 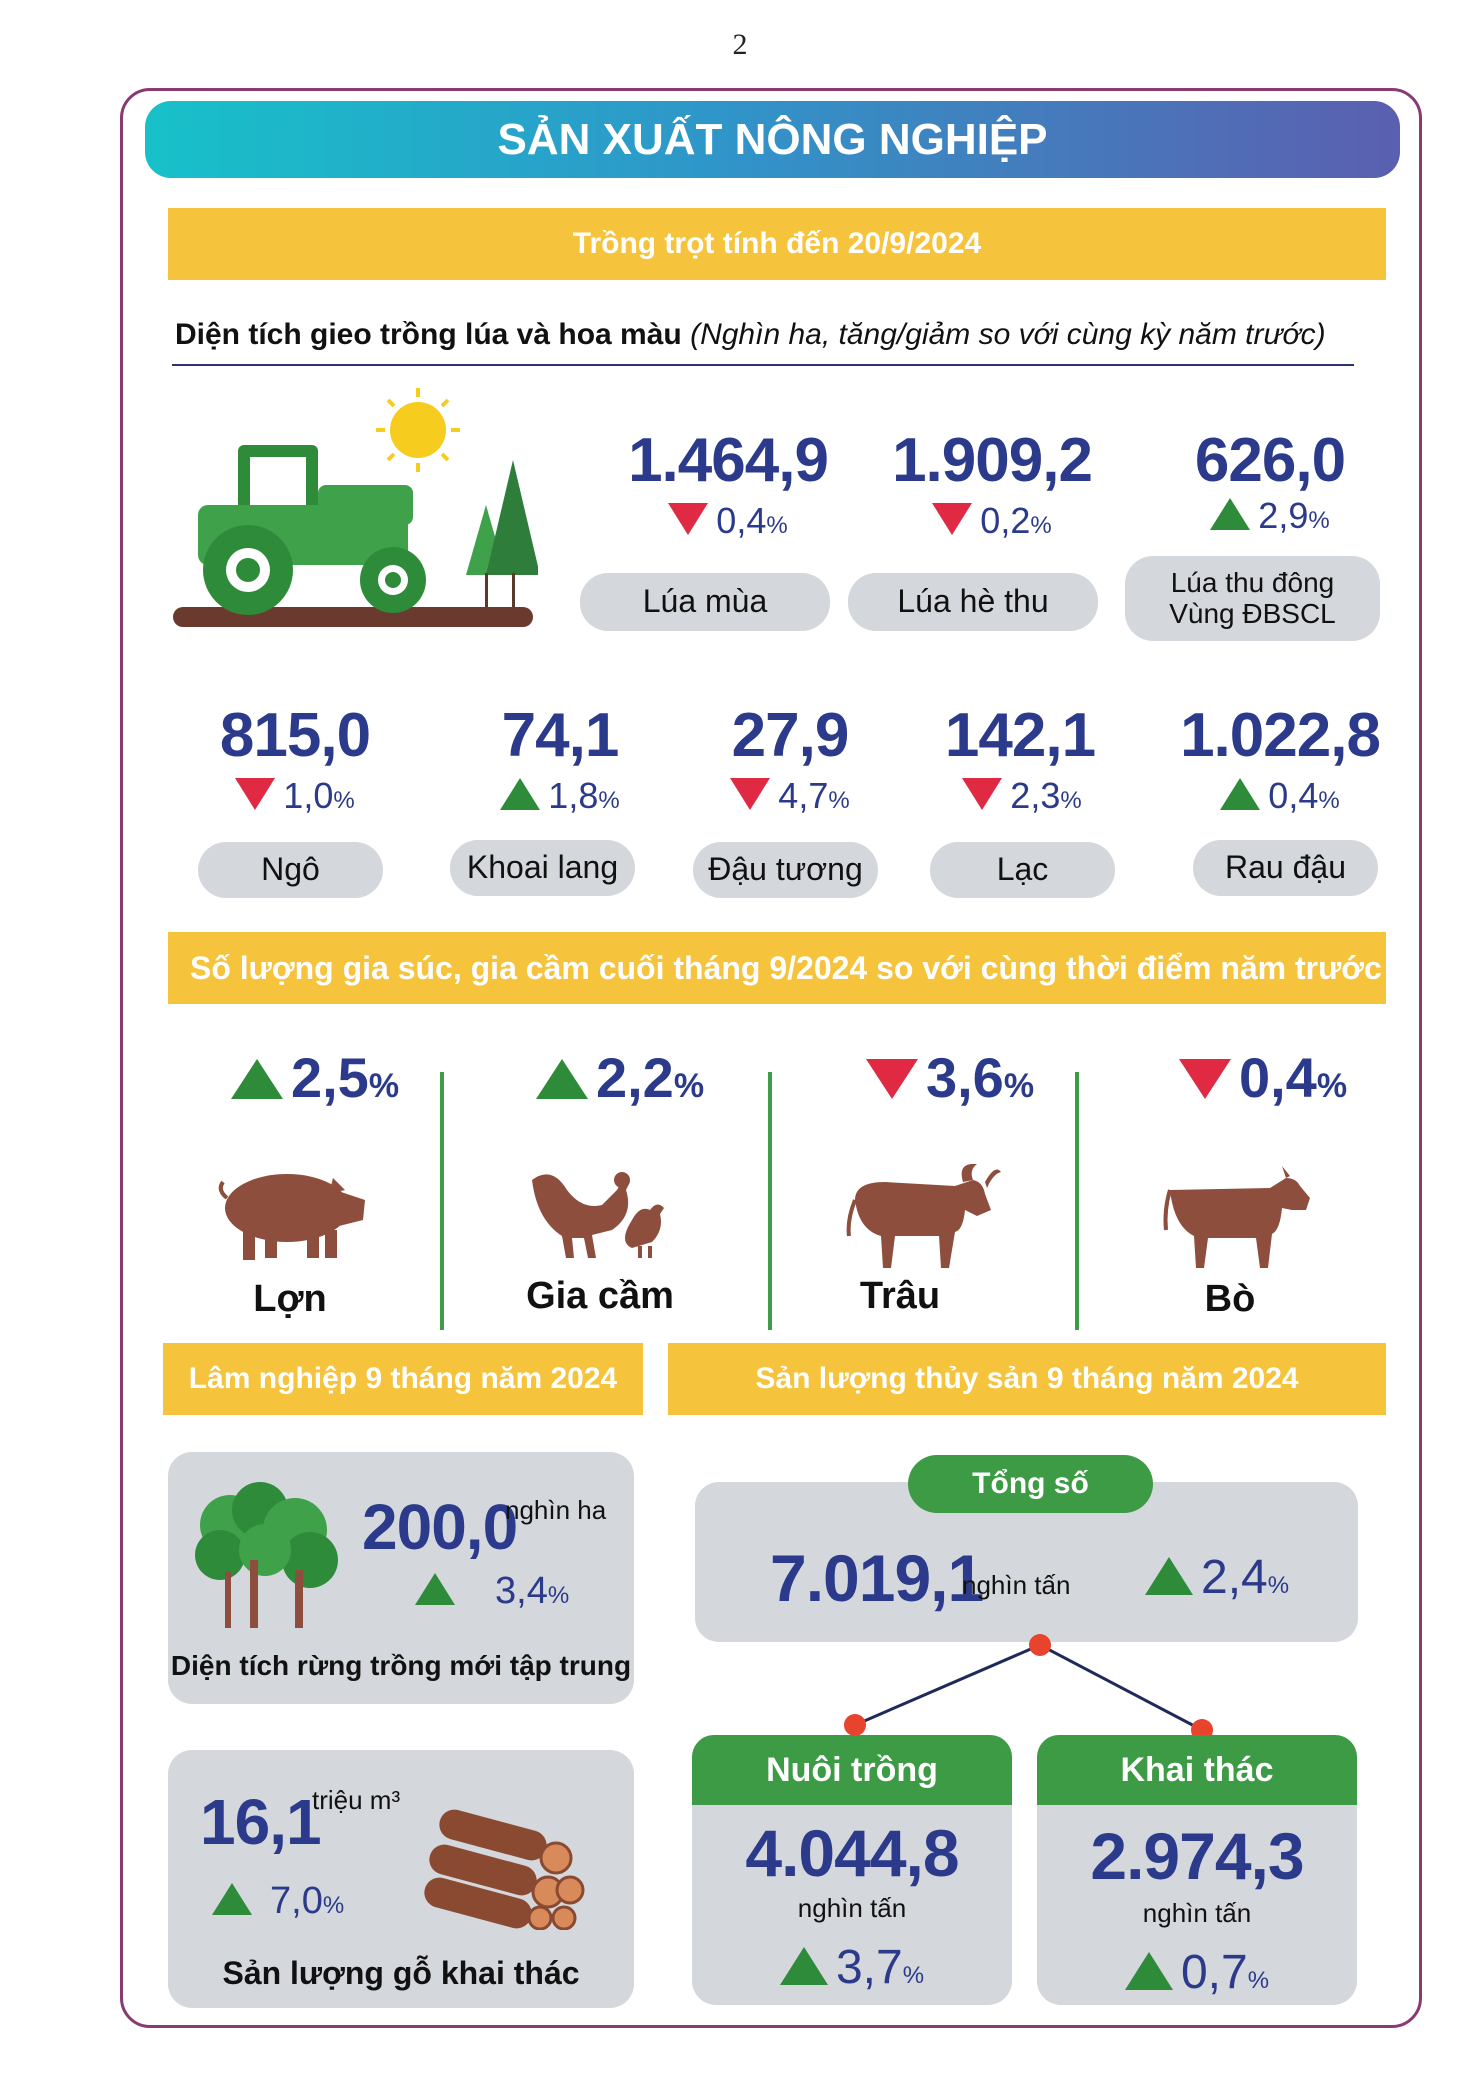 What do you see at coordinates (290, 870) in the screenshot?
I see `label-ngo: Ngô` at bounding box center [290, 870].